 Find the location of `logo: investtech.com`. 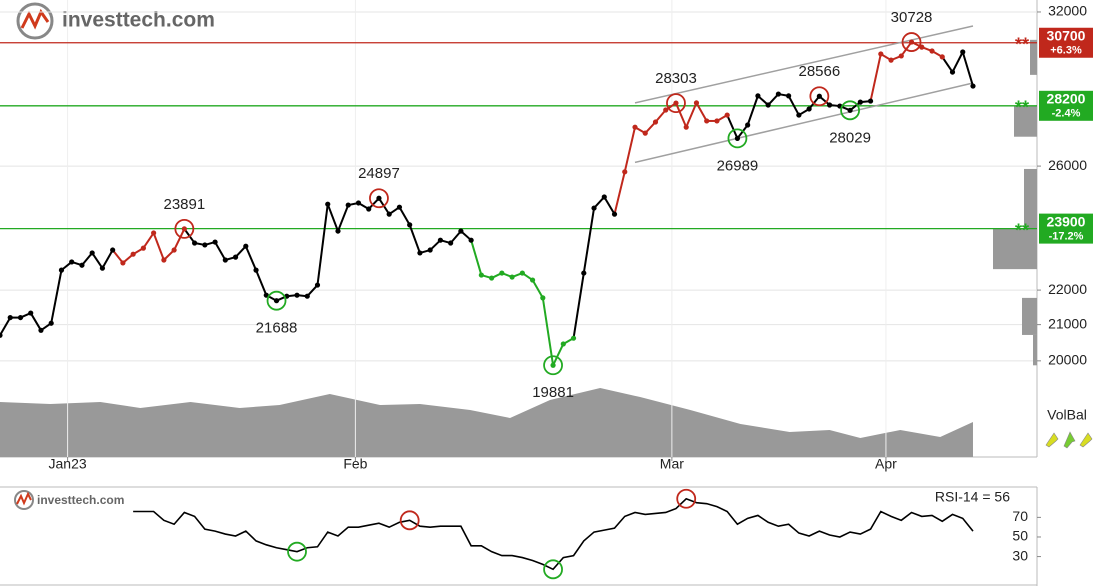

logo: investtech.com is located at coordinates (115, 21).